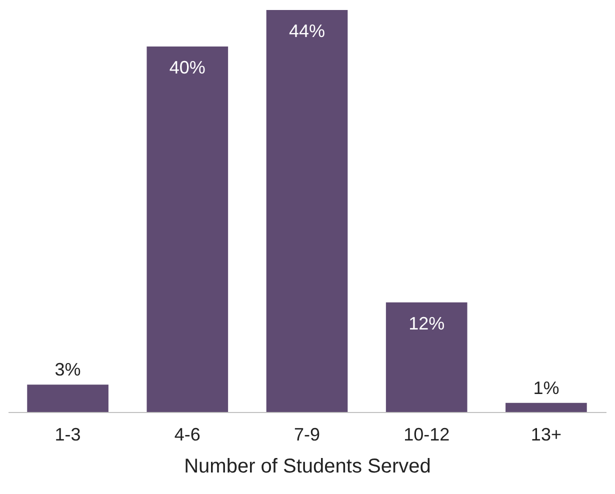 This screenshot has height=494, width=615. Describe the element at coordinates (546, 388) in the screenshot. I see `data-label: 1%` at that location.